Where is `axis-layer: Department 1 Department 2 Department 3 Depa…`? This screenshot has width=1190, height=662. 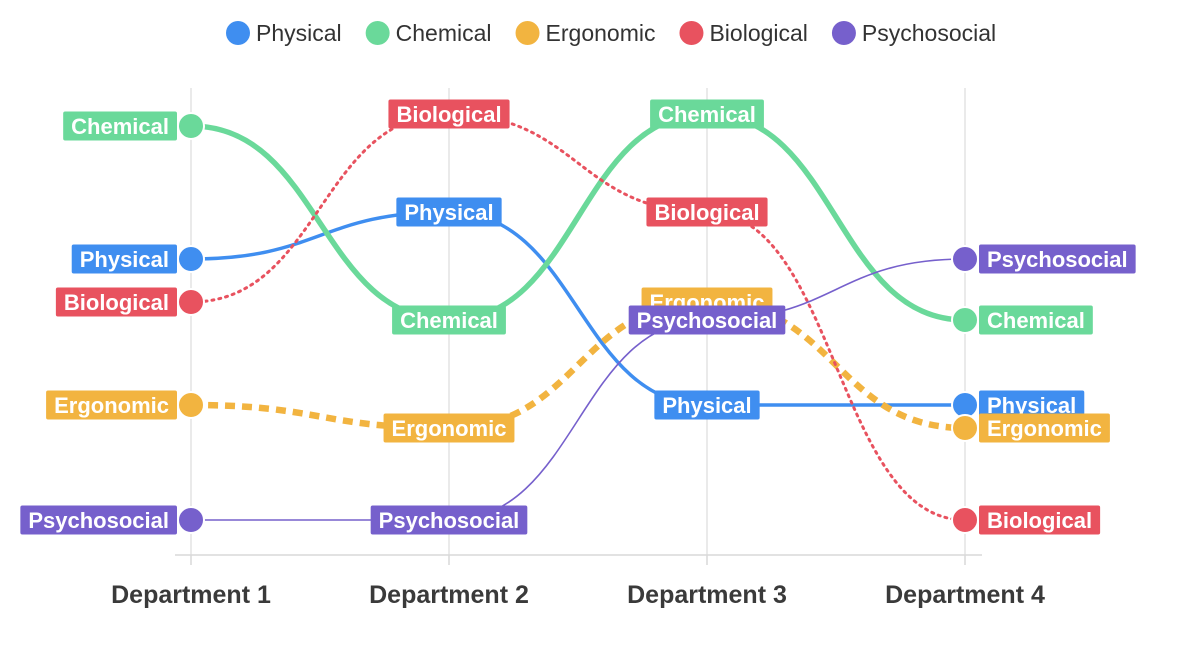
axis-layer: Department 1 Department 2 Department 3 Depa… is located at coordinates (578, 581).